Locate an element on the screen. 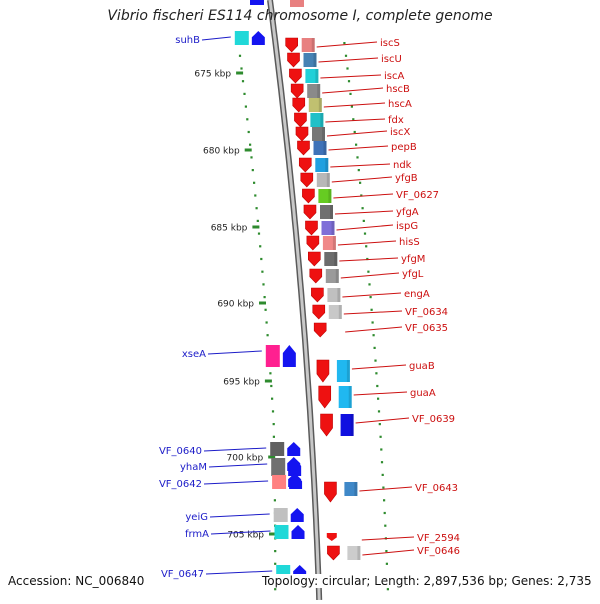 This screenshot has height=604, width=600. gene-iscU: iscU is located at coordinates (344, 60).